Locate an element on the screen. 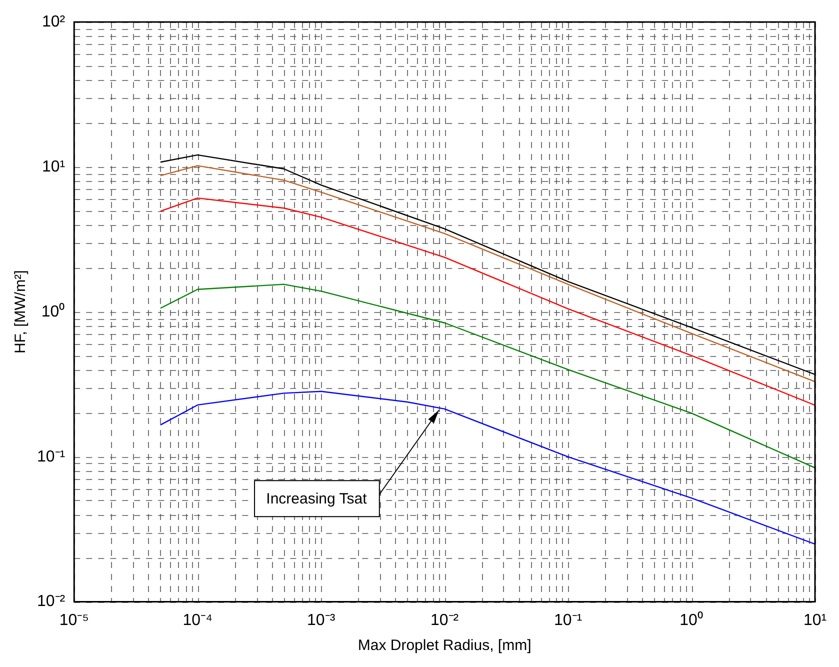 The image size is (839, 667). x-tick-label: 10⁻² is located at coordinates (445, 620).